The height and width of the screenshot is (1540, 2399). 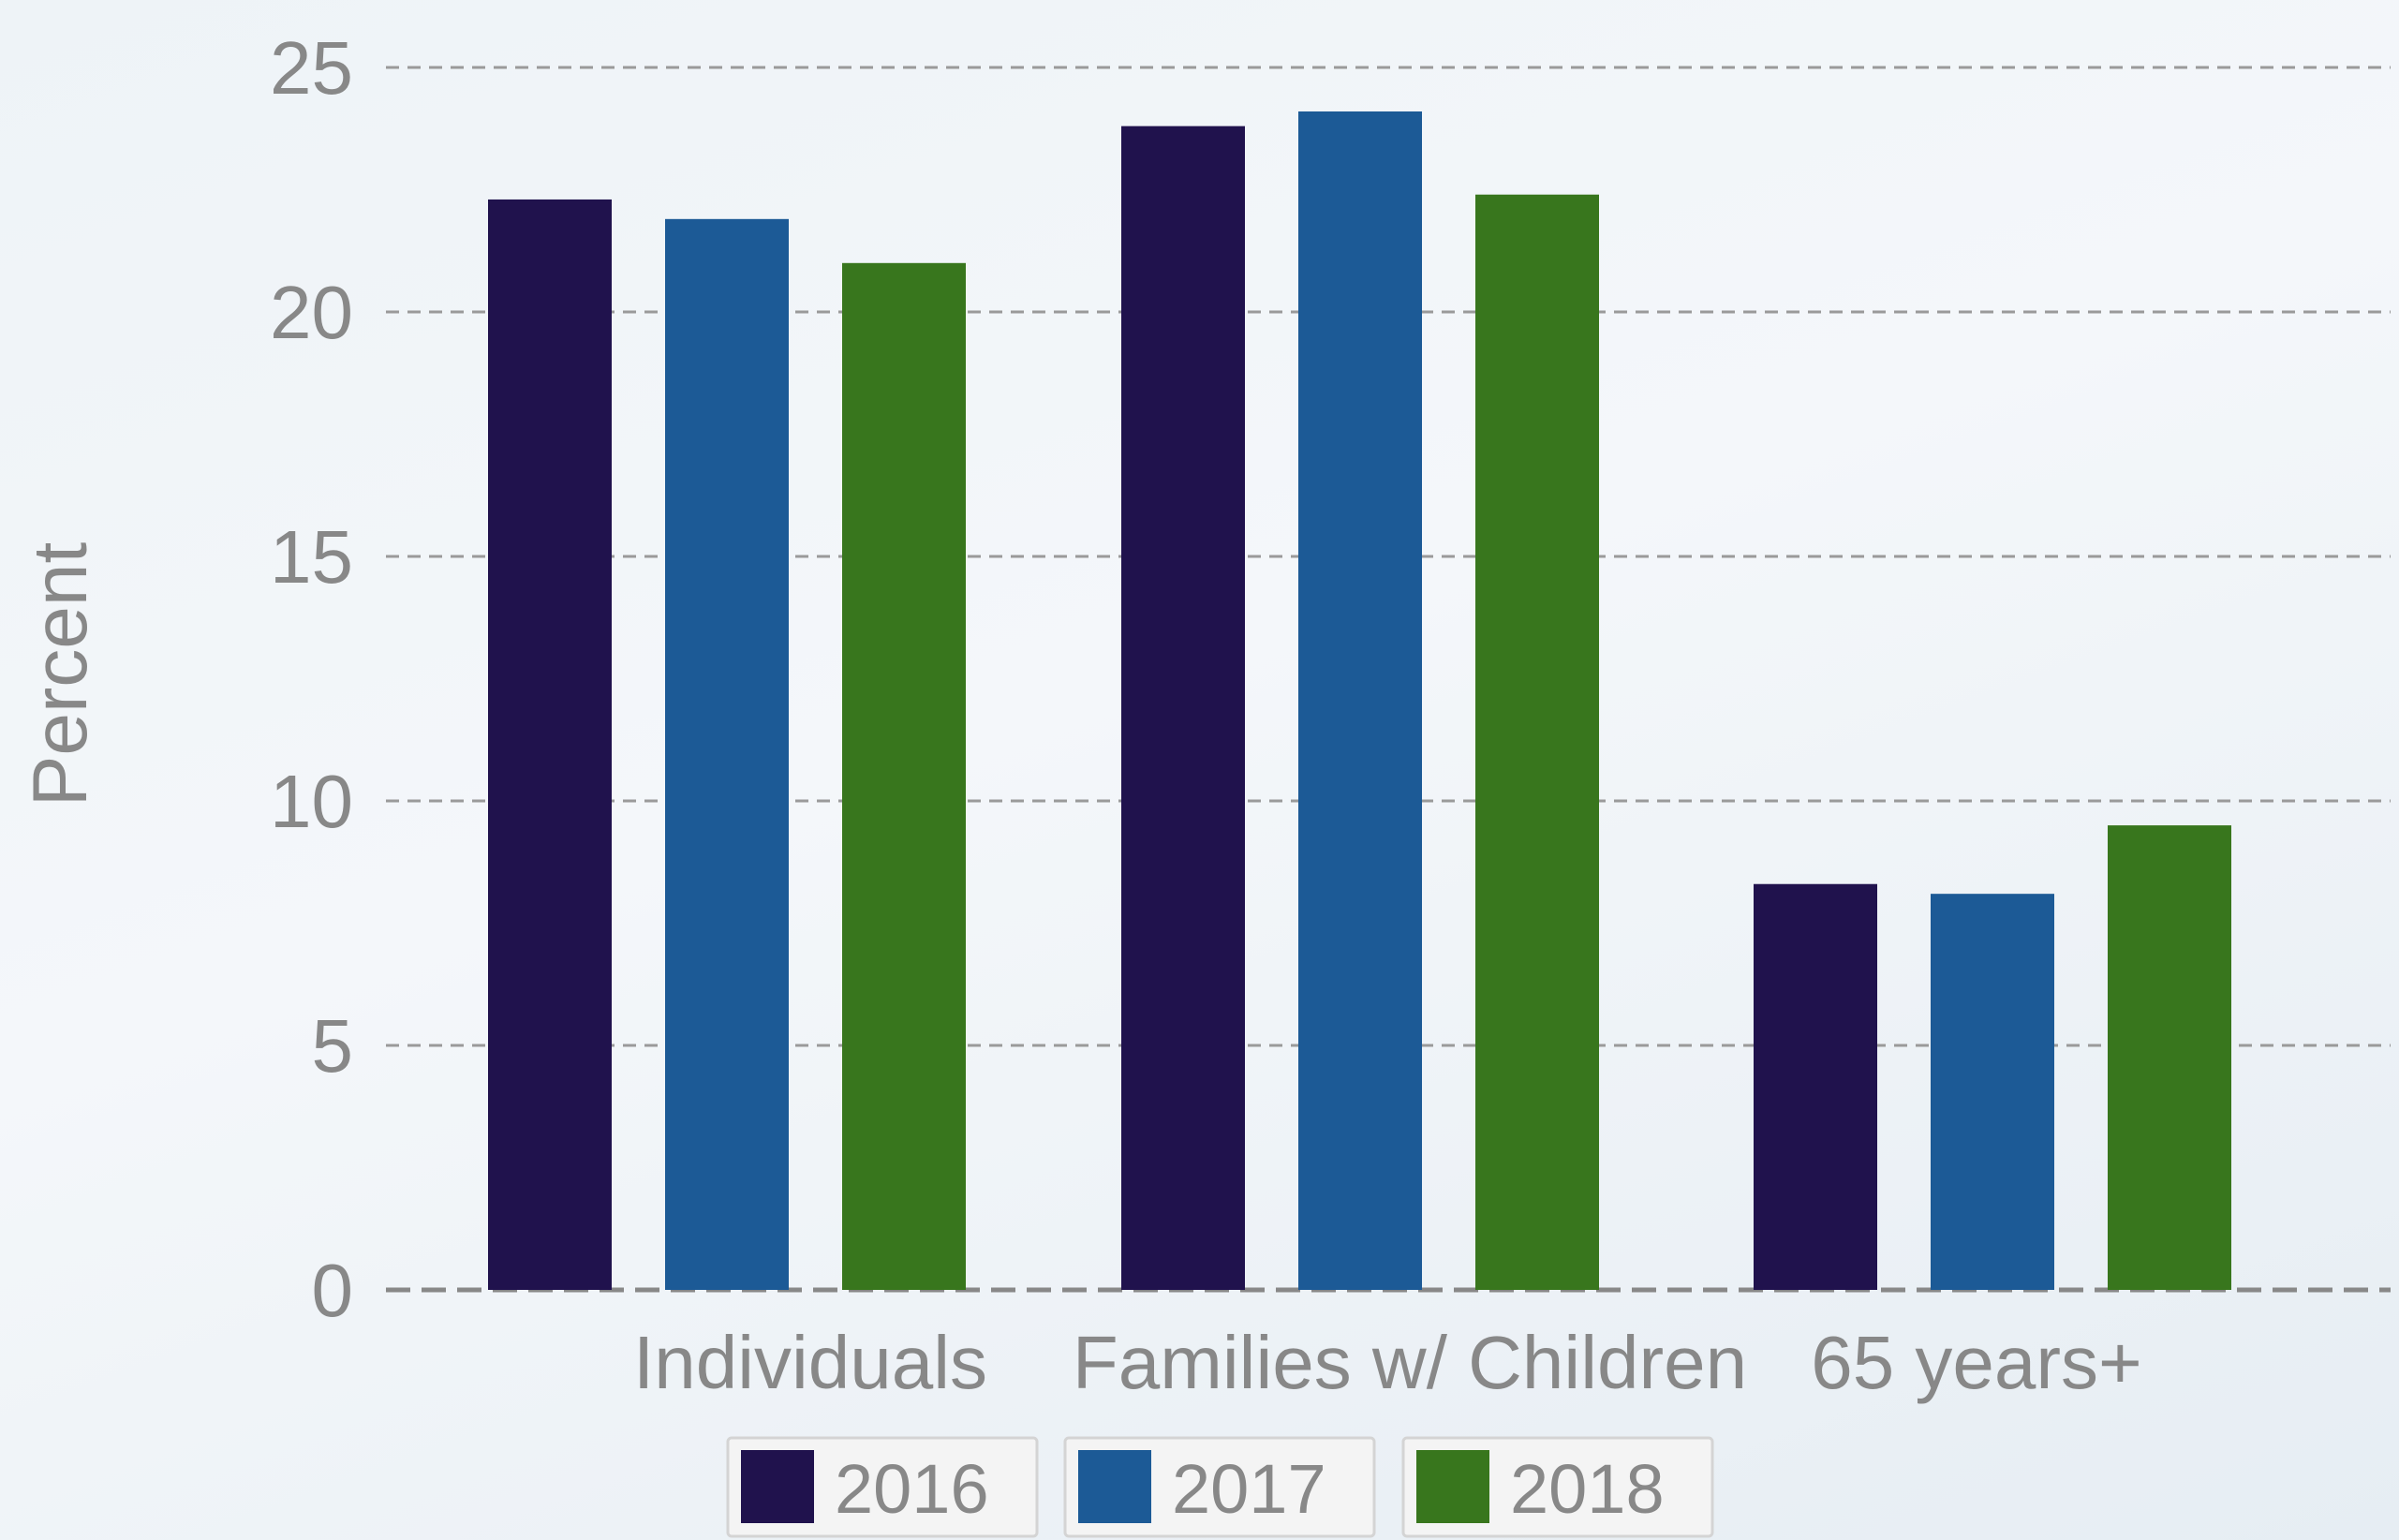 I want to click on legend-label: 2018, so click(x=1587, y=1489).